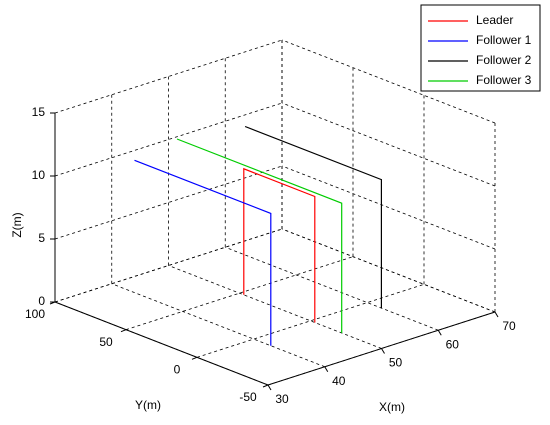  I want to click on x-tick-label: 70, so click(509, 326).